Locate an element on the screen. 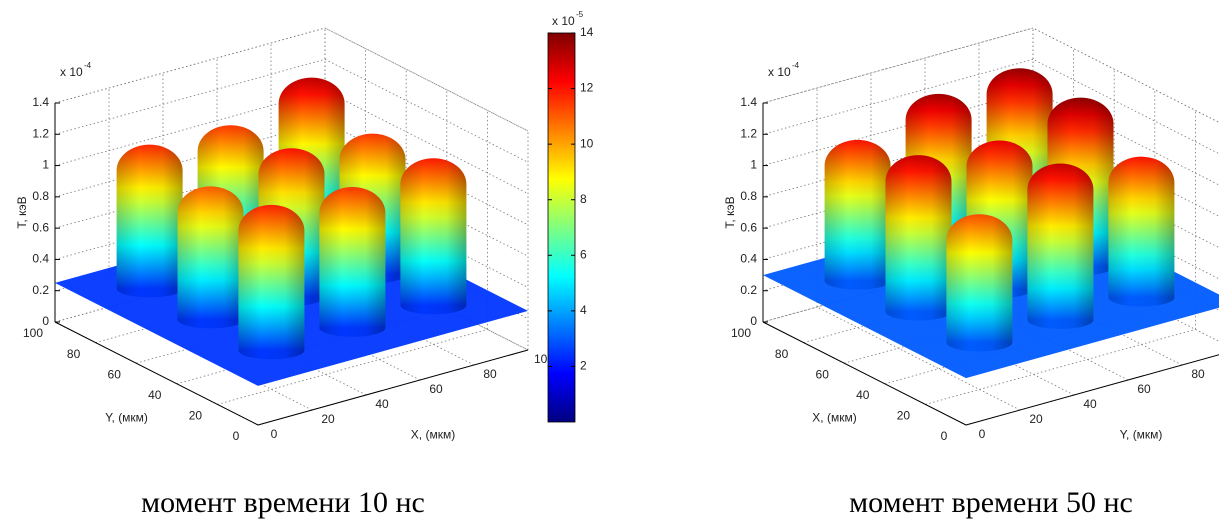 Image resolution: width=1219 pixels, height=530 pixels. colorbar-tick-label: 10 is located at coordinates (587, 143).